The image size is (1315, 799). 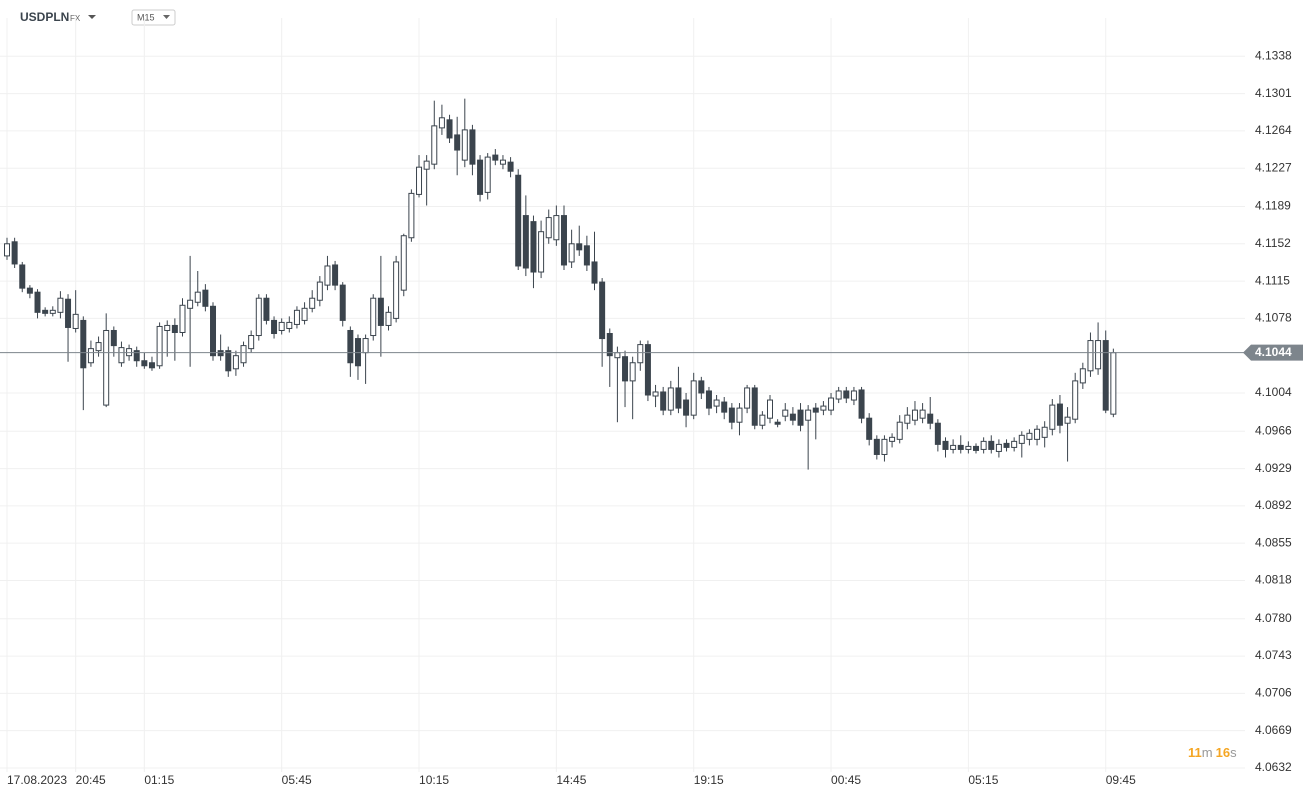 What do you see at coordinates (1273, 580) in the screenshot?
I see `y-tick-label: 4.0818` at bounding box center [1273, 580].